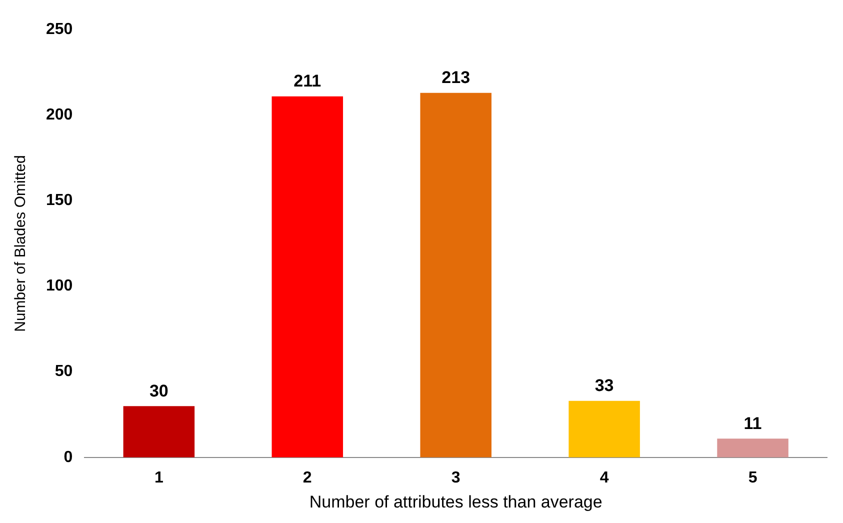  Describe the element at coordinates (59, 29) in the screenshot. I see `y-tick-label: 250` at that location.